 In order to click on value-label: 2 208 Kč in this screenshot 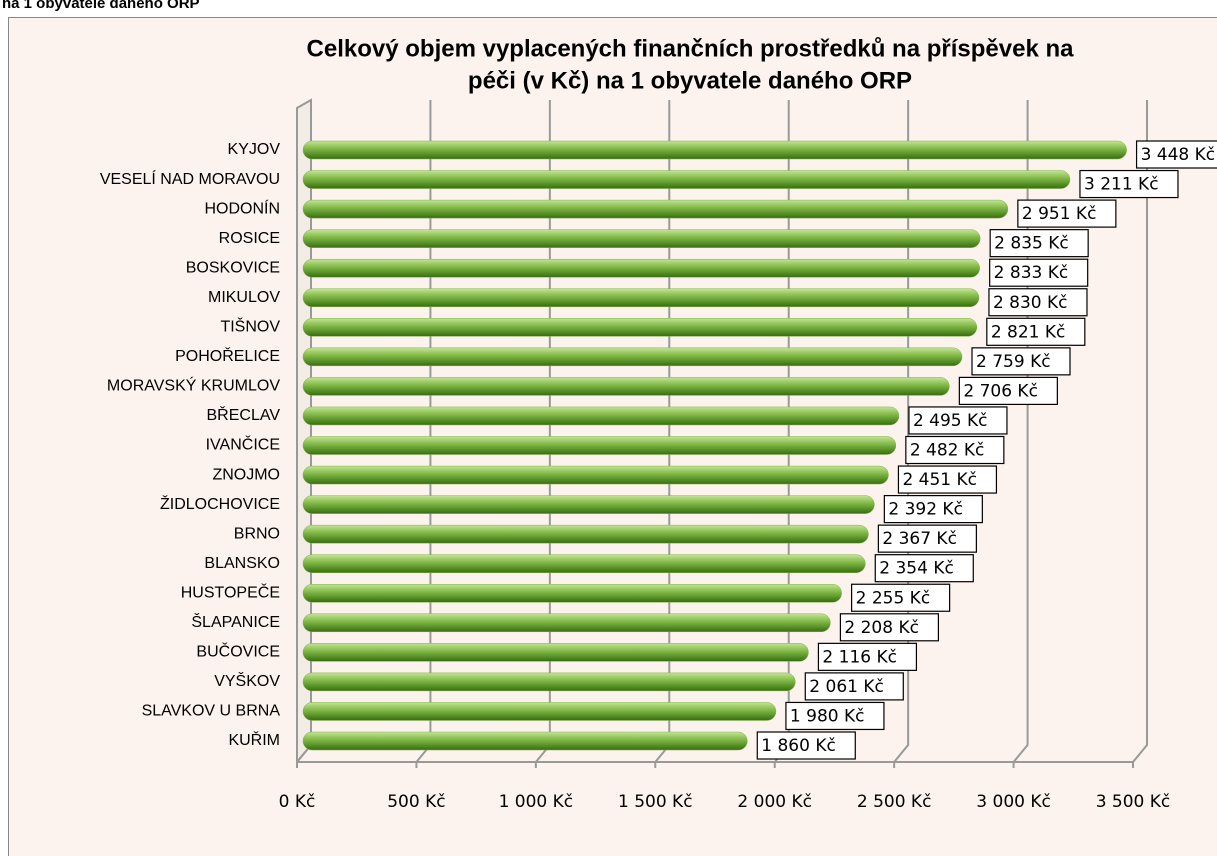, I will do `click(881, 628)`.